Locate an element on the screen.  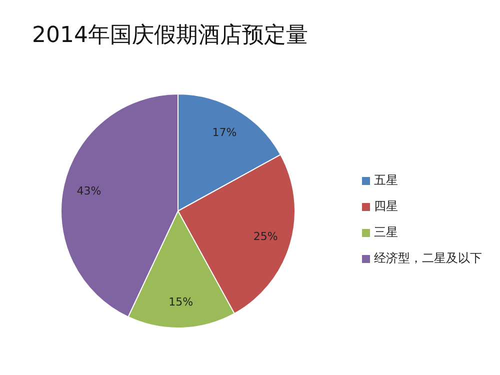
legend-label: 五星 is located at coordinates (386, 180).